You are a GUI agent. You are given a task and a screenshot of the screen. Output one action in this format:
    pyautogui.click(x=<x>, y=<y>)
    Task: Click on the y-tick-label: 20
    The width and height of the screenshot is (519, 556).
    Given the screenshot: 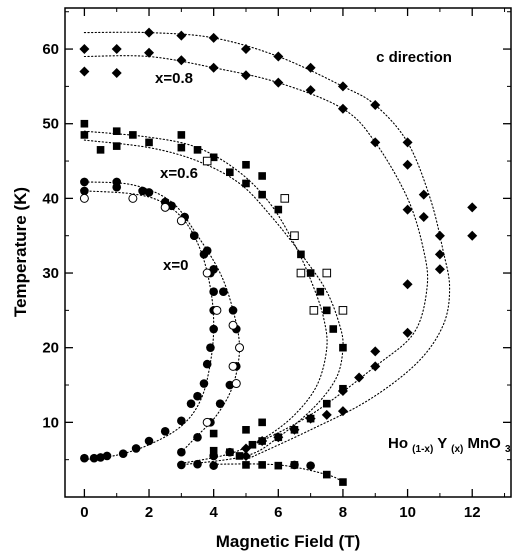 What is the action you would take?
    pyautogui.click(x=50, y=348)
    